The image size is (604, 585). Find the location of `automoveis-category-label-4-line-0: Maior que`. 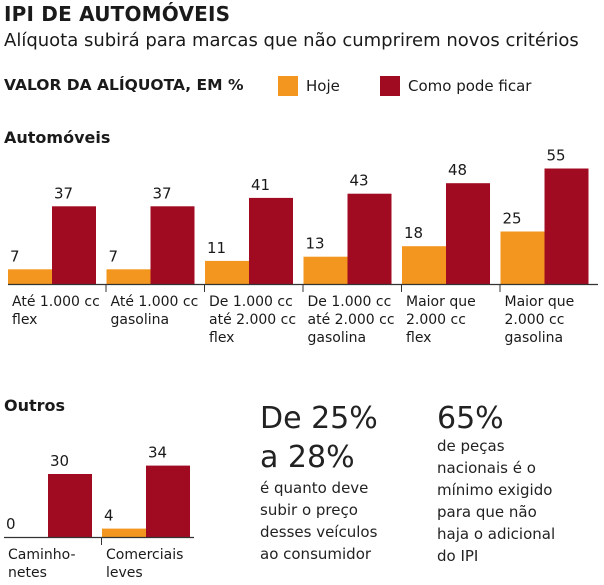

automoveis-category-label-4-line-0: Maior que is located at coordinates (441, 302).